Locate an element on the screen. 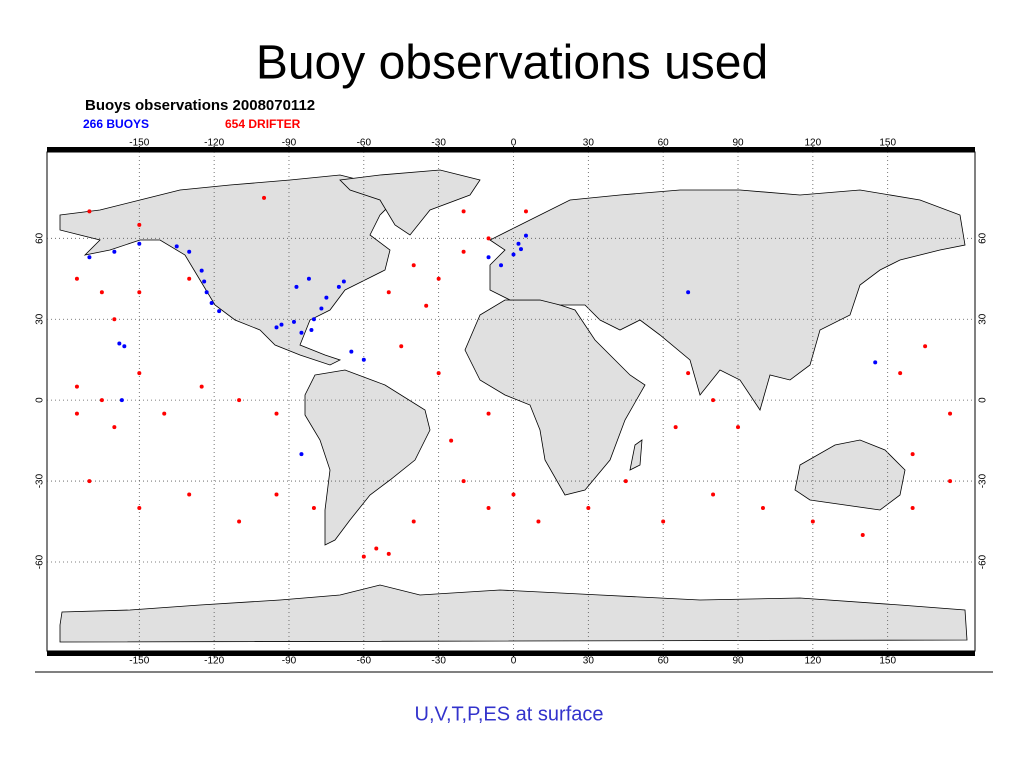 This screenshot has height=773, width=1024. y-tick-label: 30 is located at coordinates (40, 319).